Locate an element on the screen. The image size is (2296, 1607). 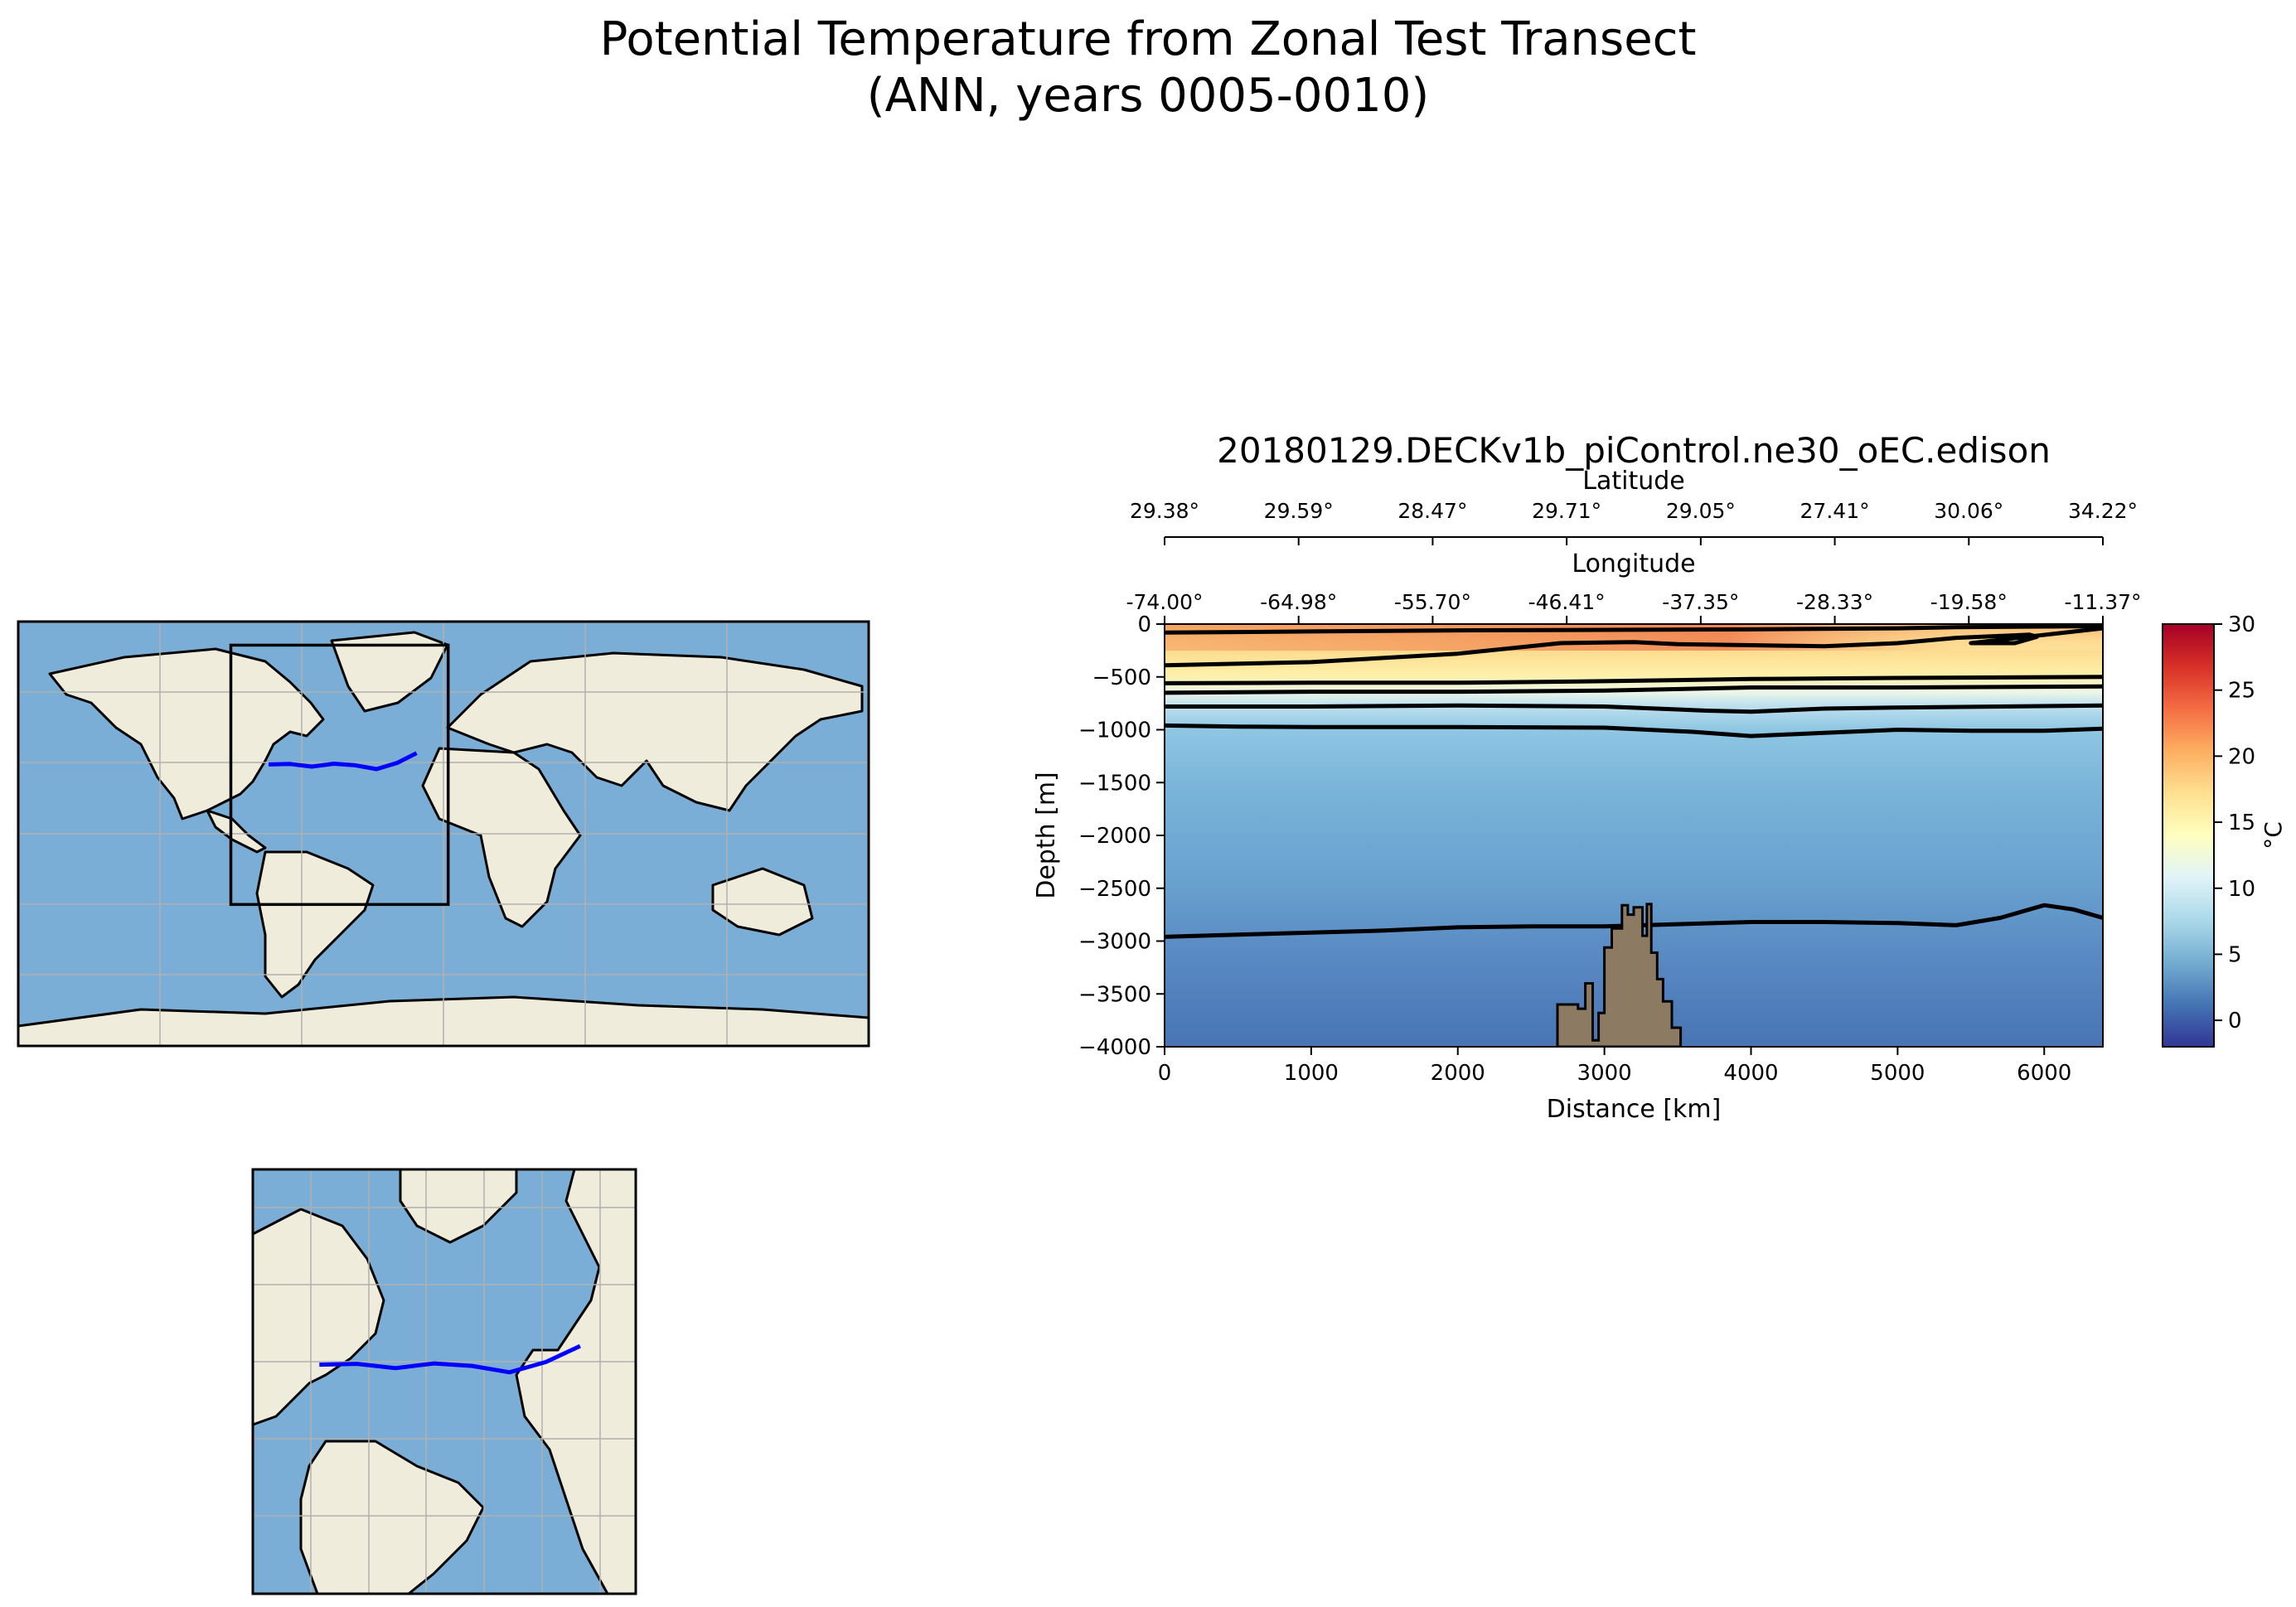
distance-axis-ticks: 0 1000 2000 3000 4000 5000 6000 is located at coordinates (1614, 1066).